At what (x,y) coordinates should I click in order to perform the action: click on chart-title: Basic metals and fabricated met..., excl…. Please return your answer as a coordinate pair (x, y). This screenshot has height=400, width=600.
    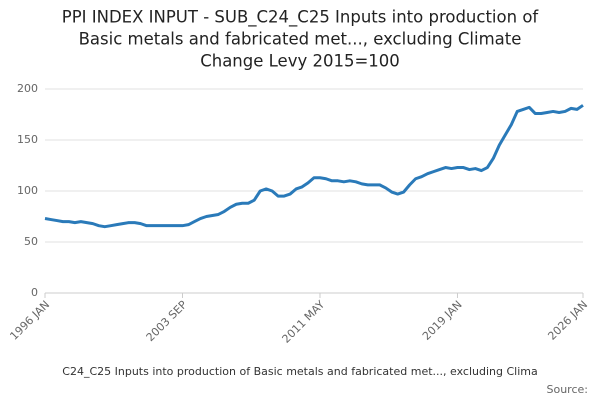
    Looking at the image, I should click on (300, 39).